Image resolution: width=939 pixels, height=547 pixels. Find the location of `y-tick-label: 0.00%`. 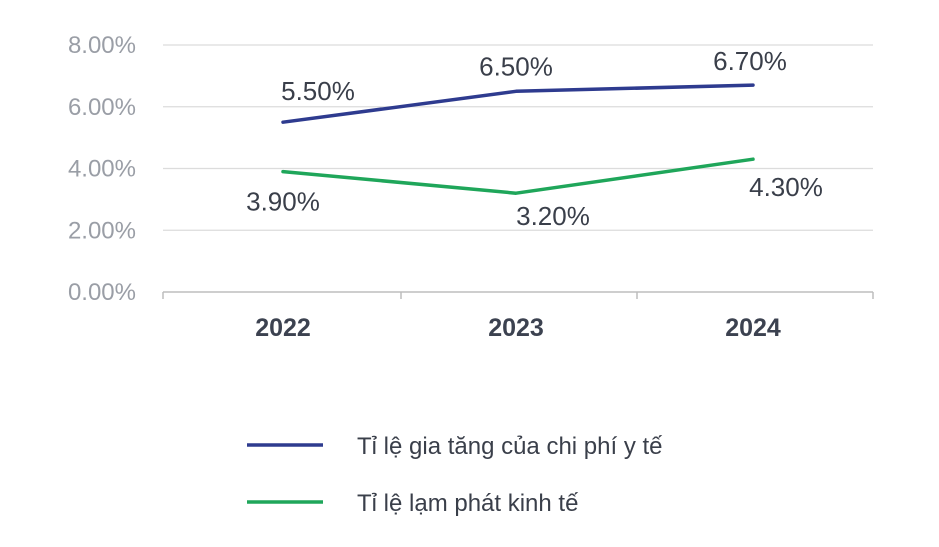

y-tick-label: 0.00% is located at coordinates (102, 292).